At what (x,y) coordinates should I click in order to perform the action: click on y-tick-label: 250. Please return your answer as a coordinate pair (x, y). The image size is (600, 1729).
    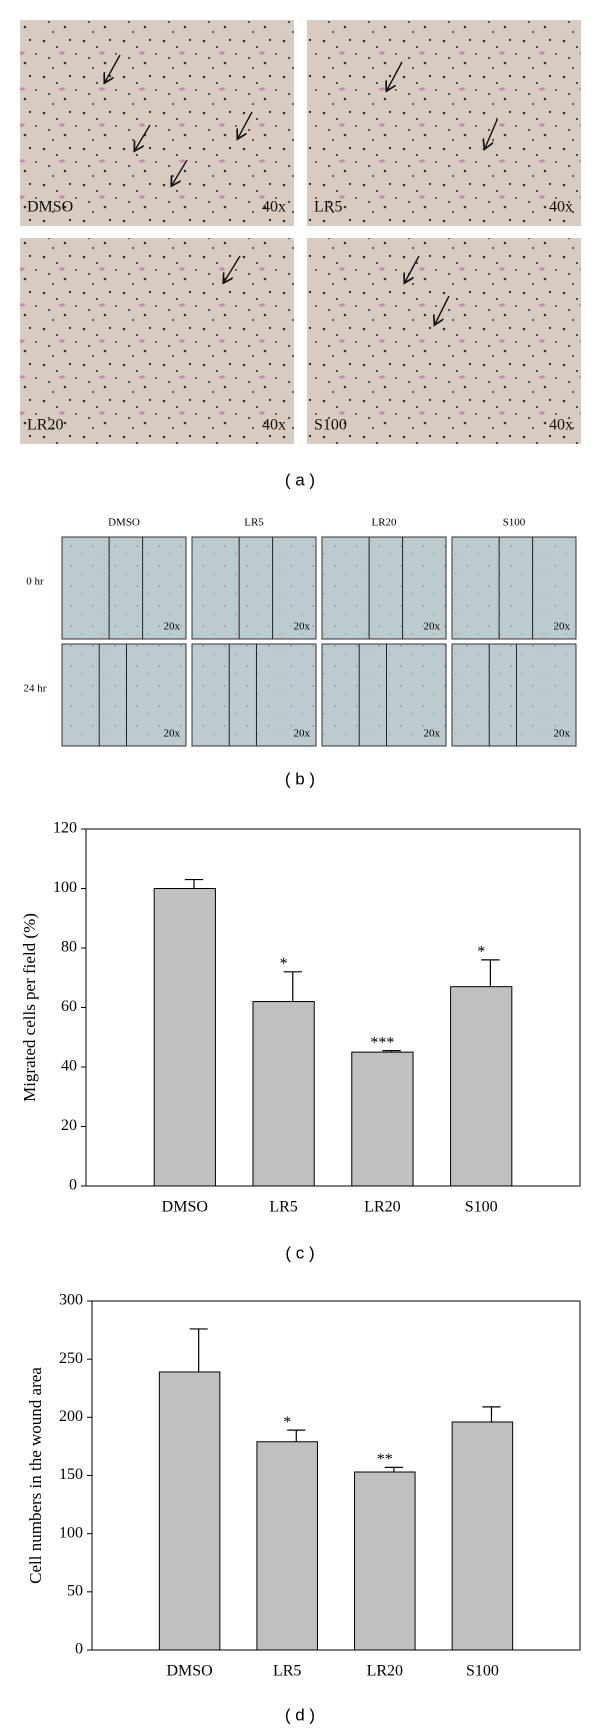
    Looking at the image, I should click on (71, 1358).